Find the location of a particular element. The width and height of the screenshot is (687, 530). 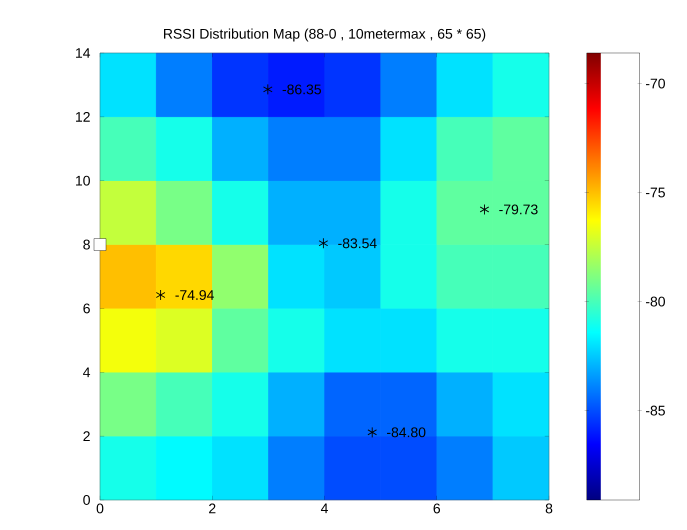

y-tick-label: 4 is located at coordinates (86, 372).